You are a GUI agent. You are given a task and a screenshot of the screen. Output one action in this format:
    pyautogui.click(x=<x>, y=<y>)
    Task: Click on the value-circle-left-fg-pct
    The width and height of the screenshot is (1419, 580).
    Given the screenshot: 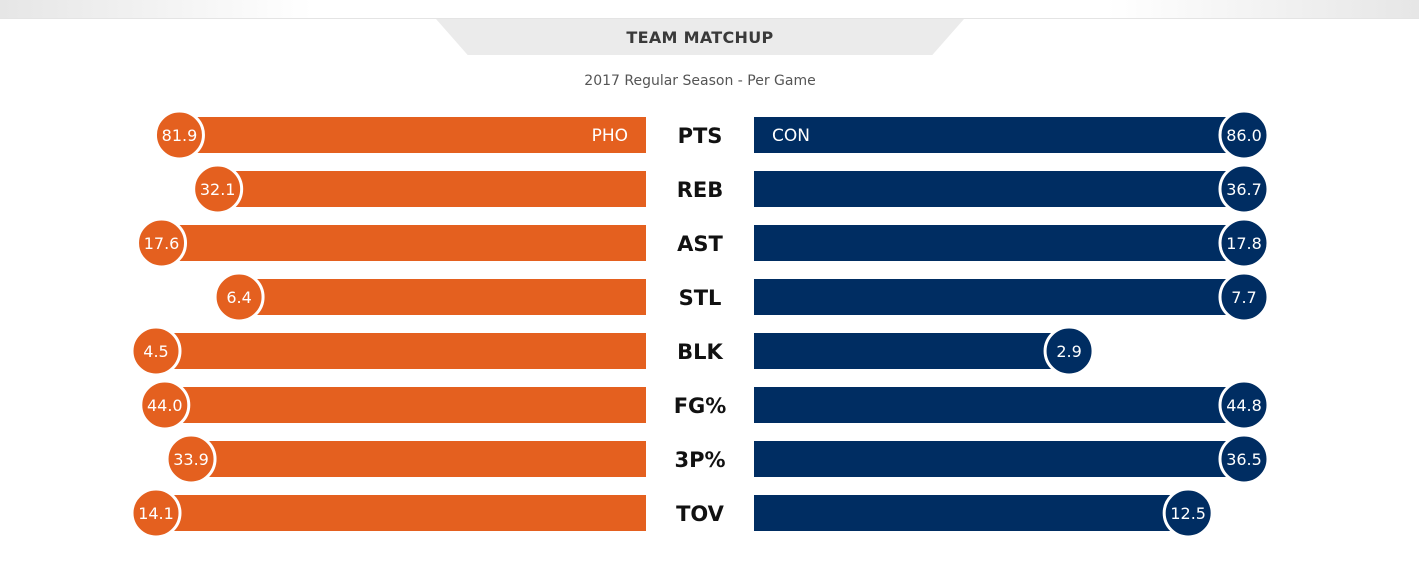 What is the action you would take?
    pyautogui.click(x=165, y=405)
    